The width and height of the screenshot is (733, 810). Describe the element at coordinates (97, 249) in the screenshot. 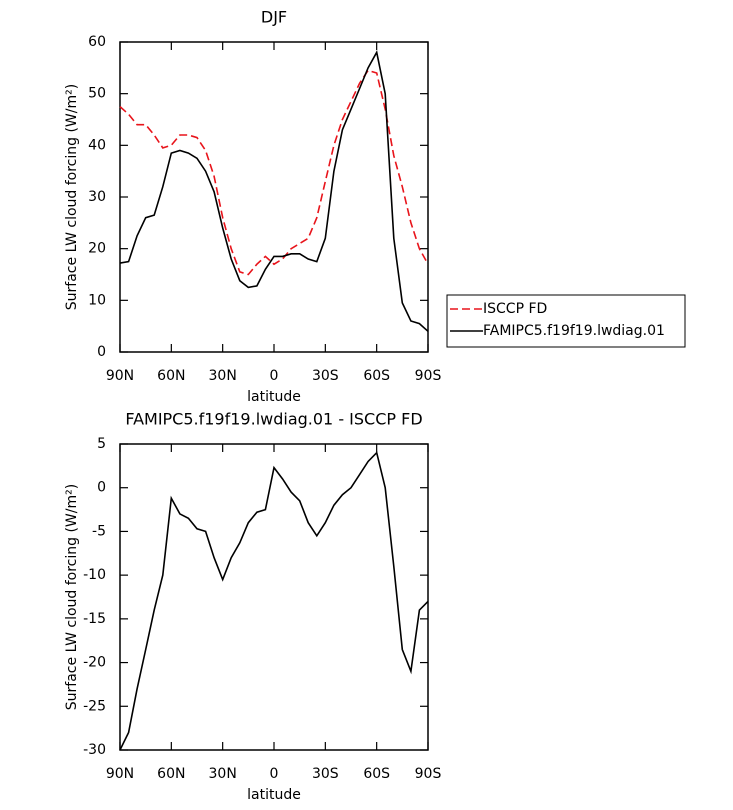

I see `y-tick-label: 20` at that location.